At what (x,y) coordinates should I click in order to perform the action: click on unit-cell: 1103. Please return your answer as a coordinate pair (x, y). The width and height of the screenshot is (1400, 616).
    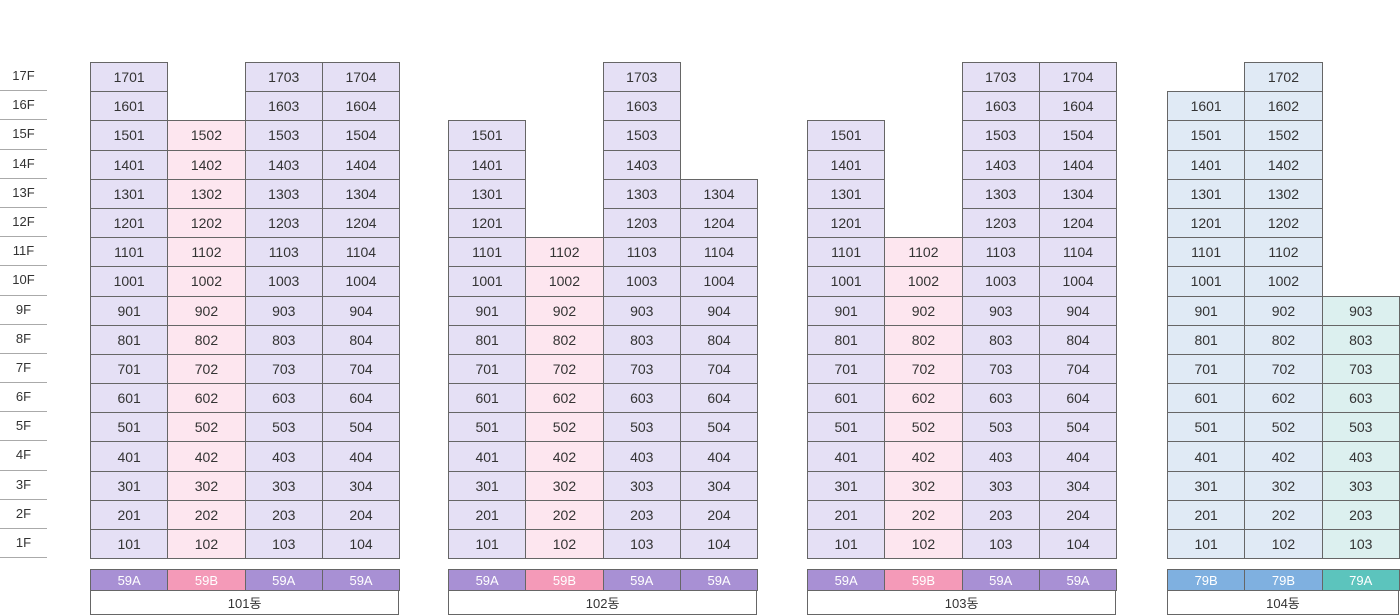
    Looking at the image, I should click on (283, 252).